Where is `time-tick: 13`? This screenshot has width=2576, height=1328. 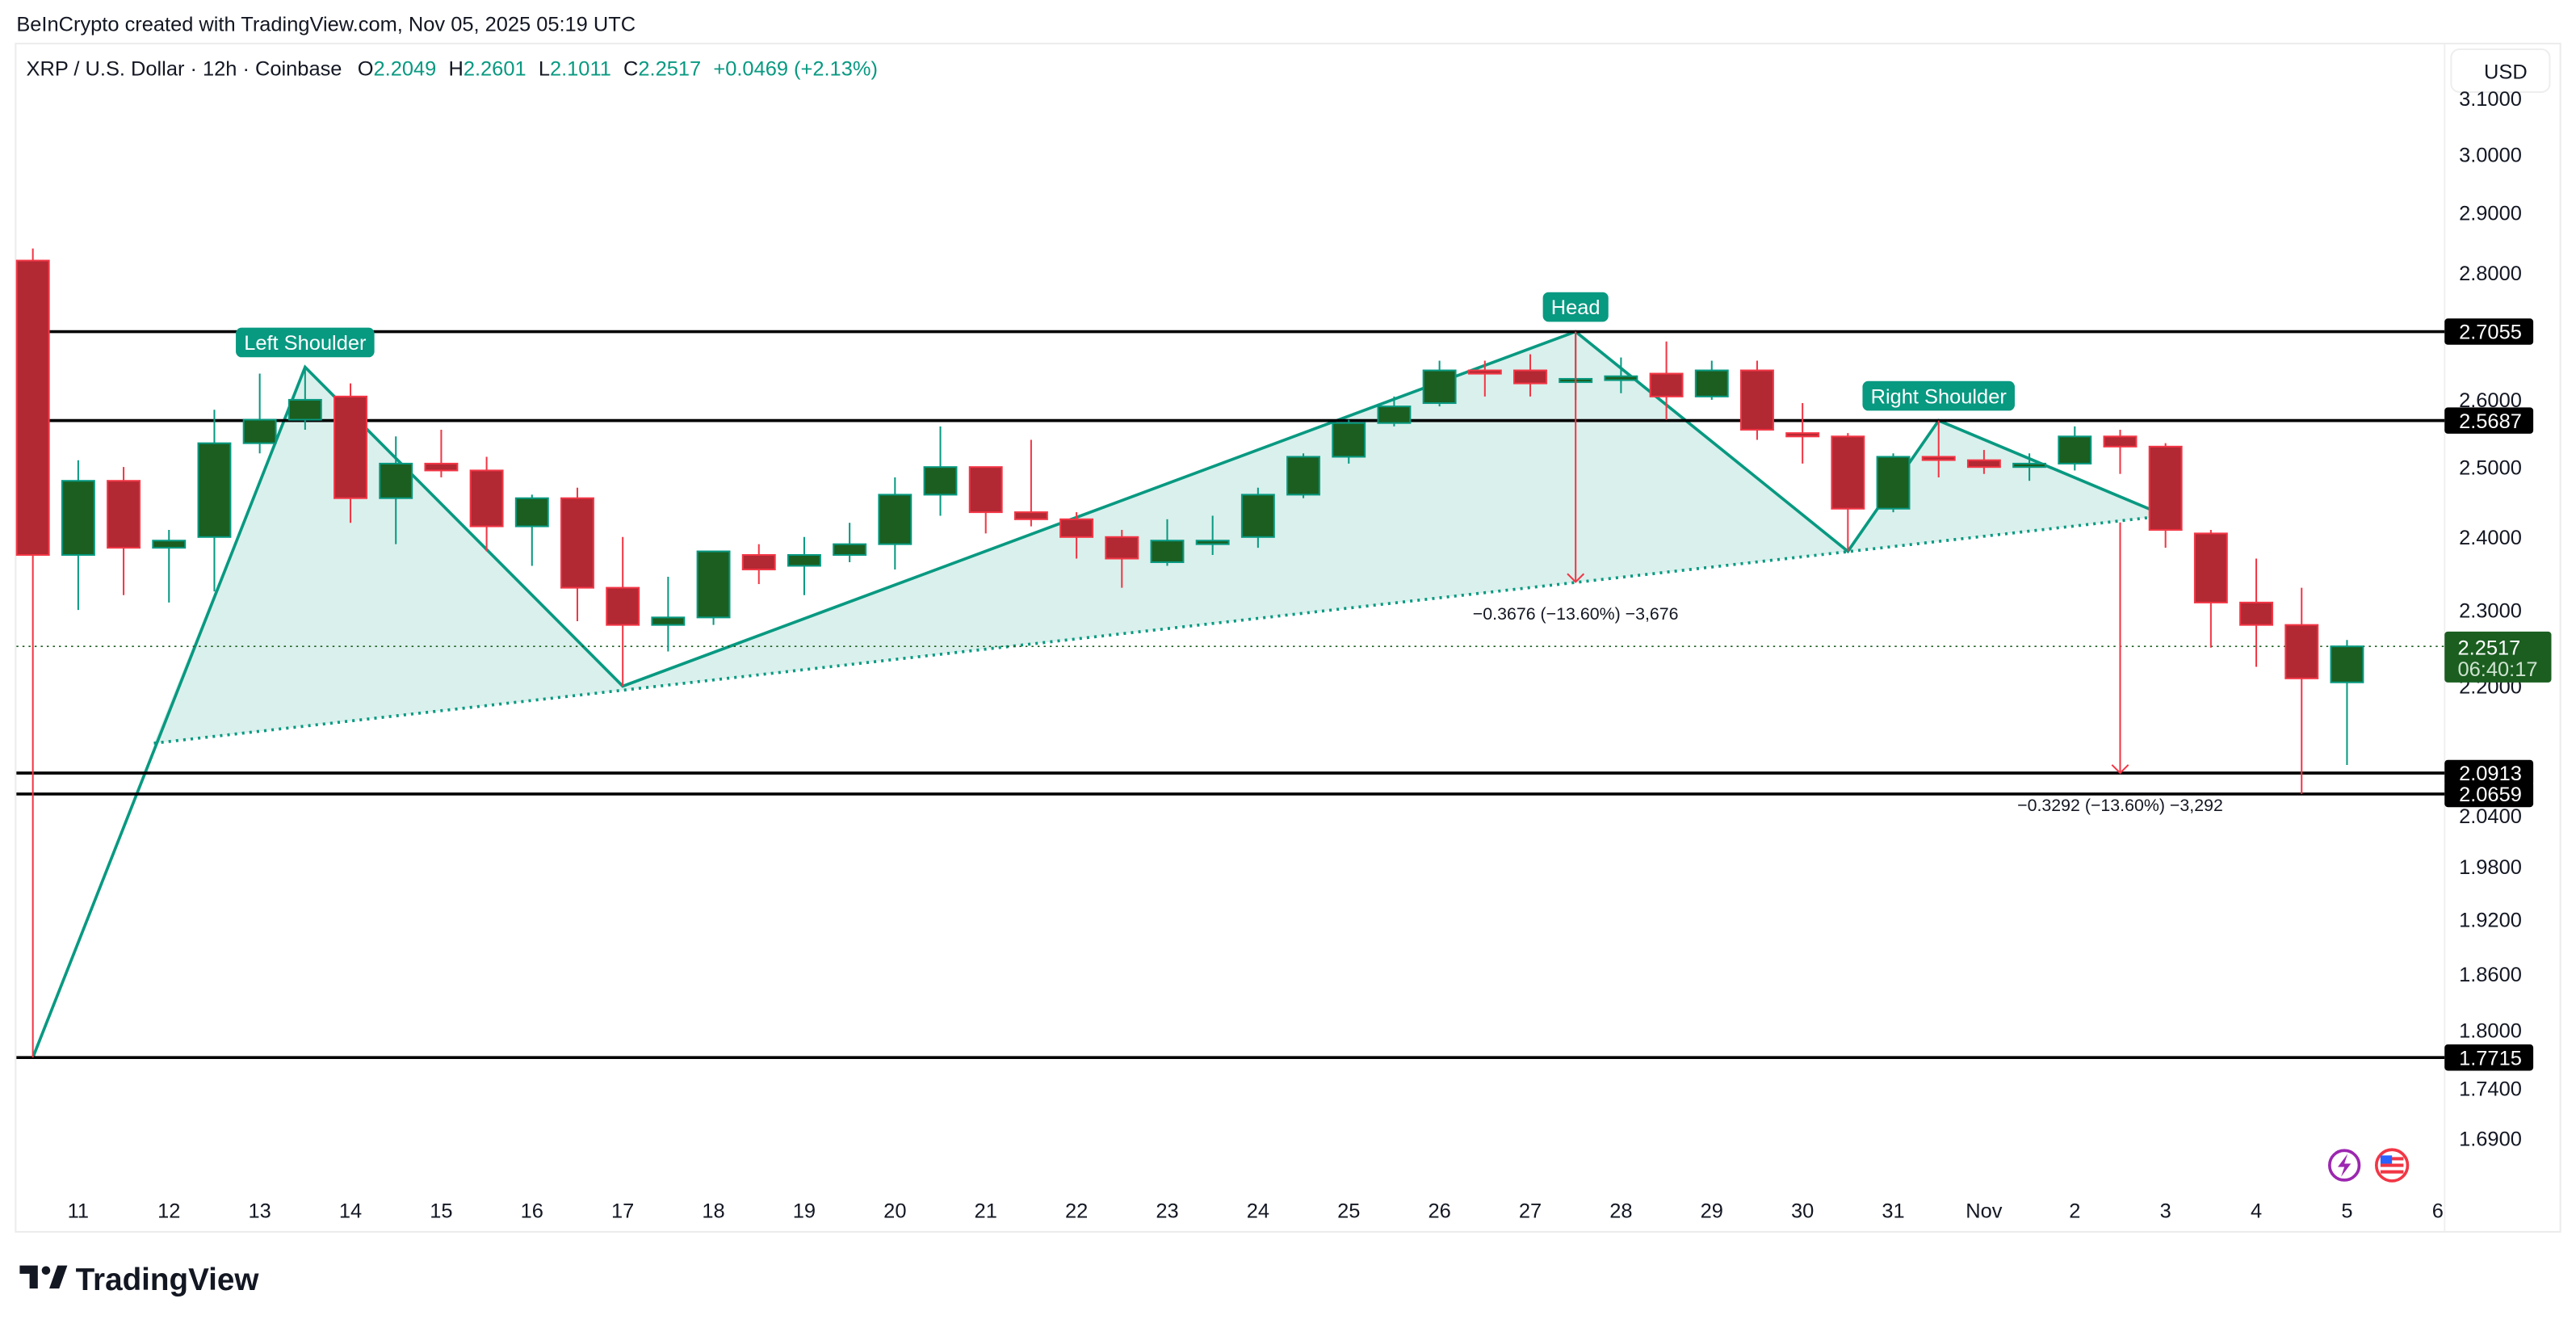 time-tick: 13 is located at coordinates (260, 1212).